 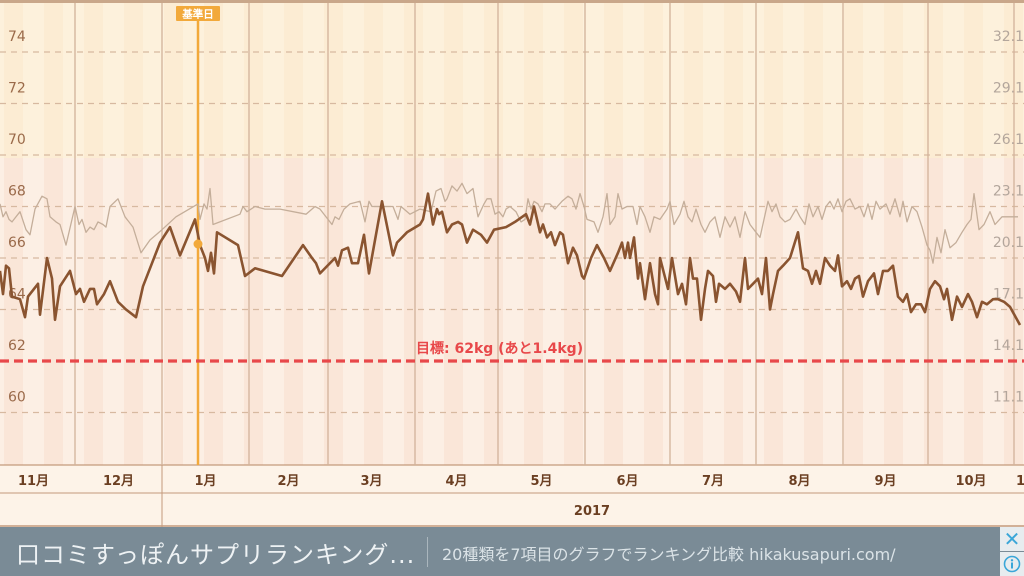 What do you see at coordinates (371, 481) in the screenshot?
I see `month-label: 3月` at bounding box center [371, 481].